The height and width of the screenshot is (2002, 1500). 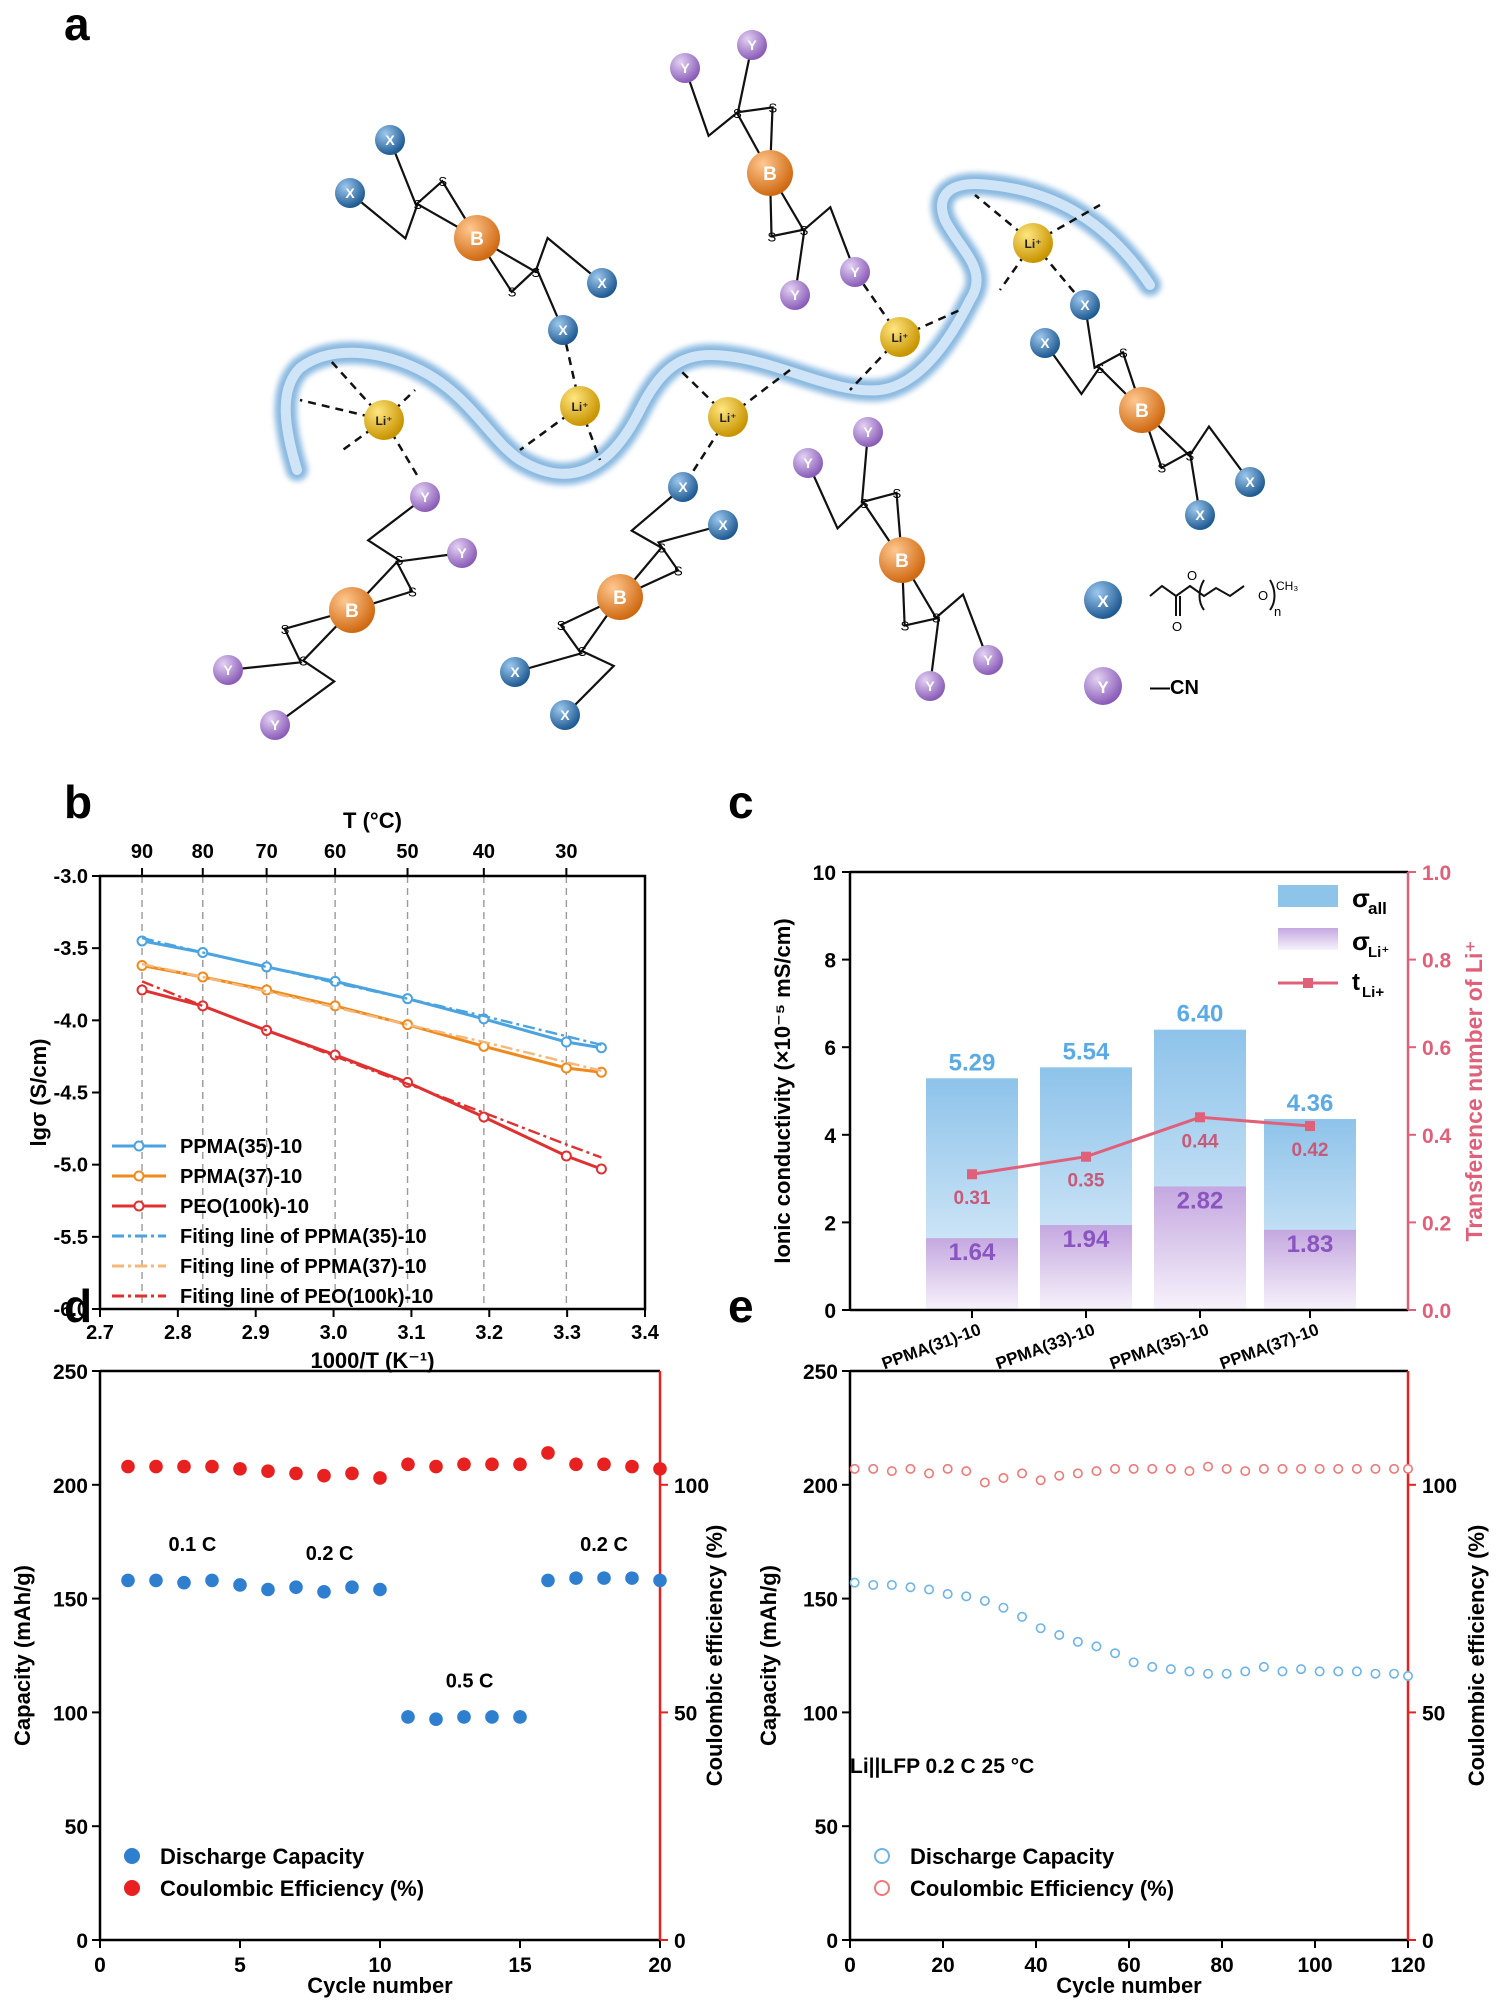 I want to click on series-line, so click(x=371, y=991).